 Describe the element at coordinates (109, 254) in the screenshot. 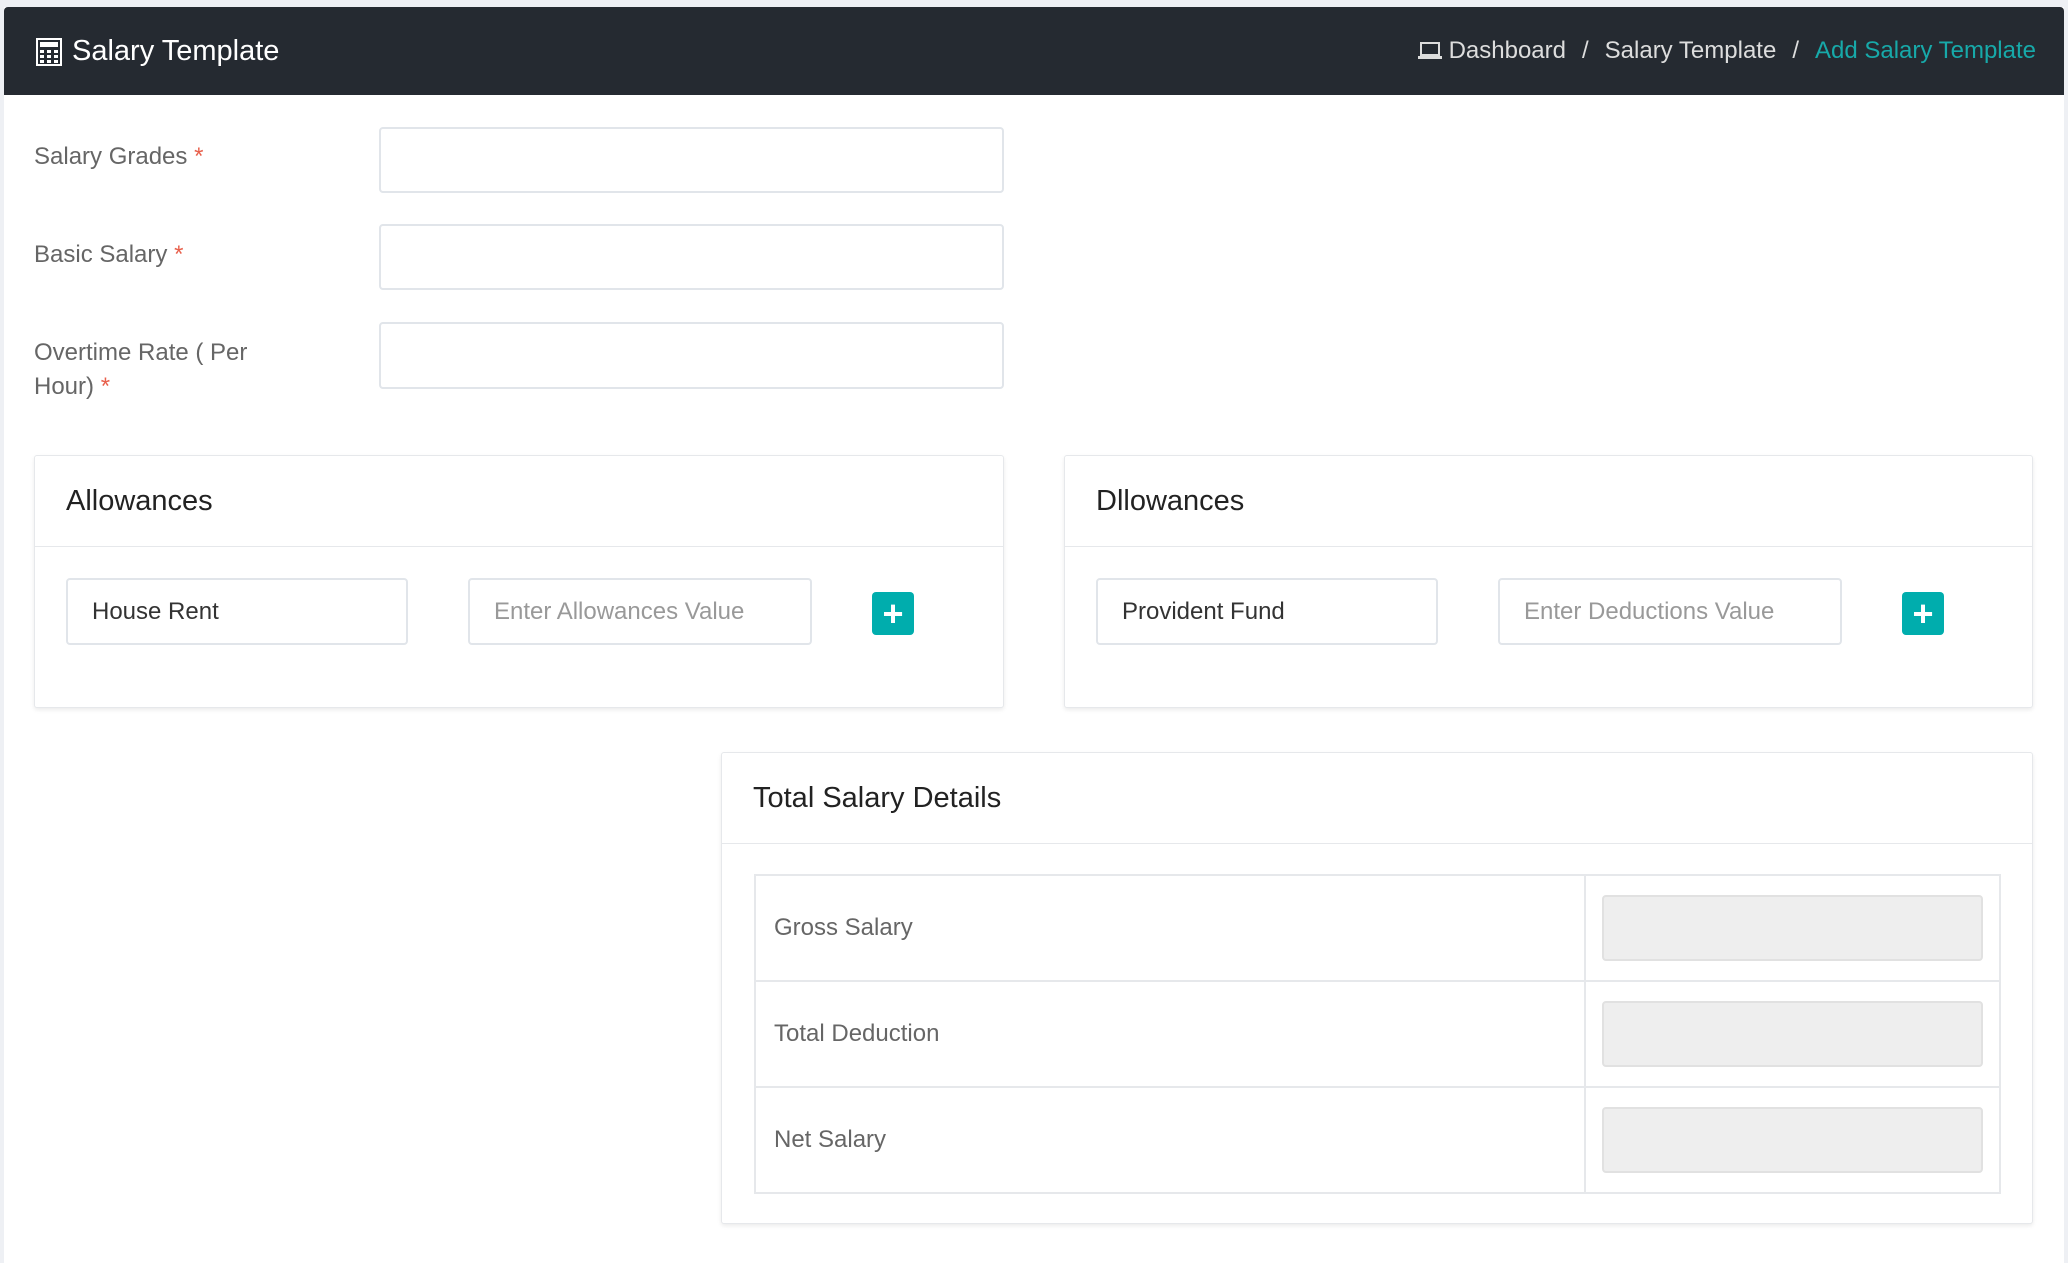

I see `basic-salary-label: Basic Salary *` at that location.